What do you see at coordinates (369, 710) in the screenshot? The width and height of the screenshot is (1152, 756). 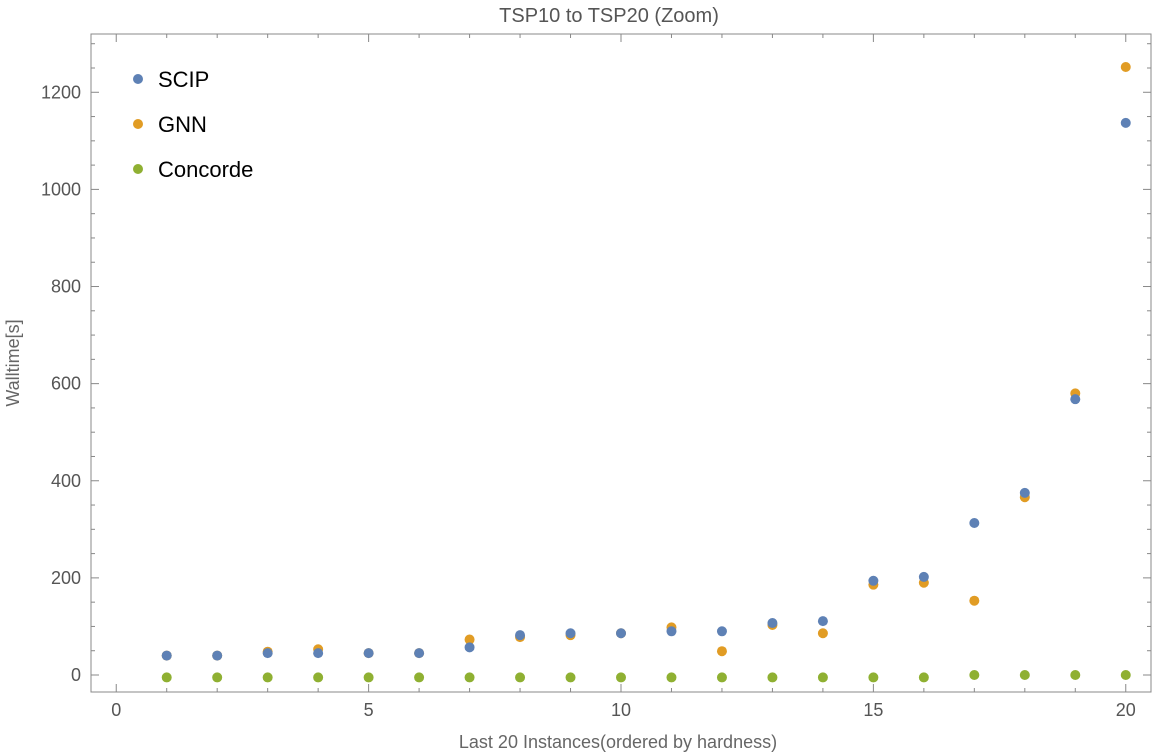 I see `x-tick-label: 5` at bounding box center [369, 710].